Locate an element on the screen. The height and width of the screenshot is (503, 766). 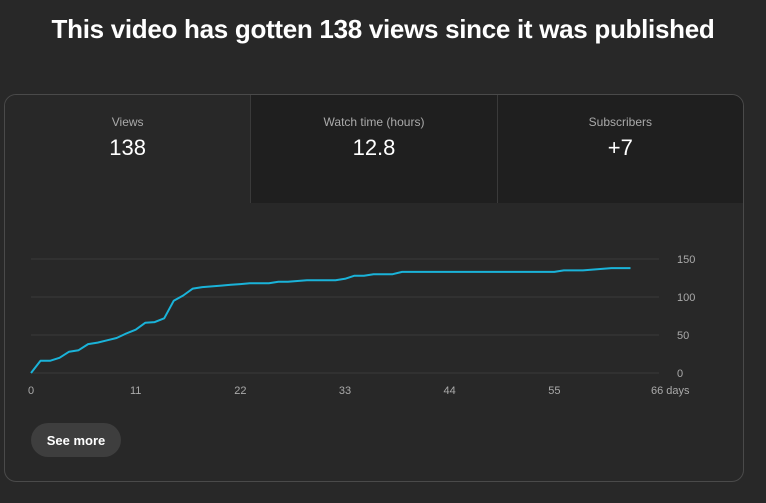
tab-subscribers: Subscribers +7 is located at coordinates (619, 149).